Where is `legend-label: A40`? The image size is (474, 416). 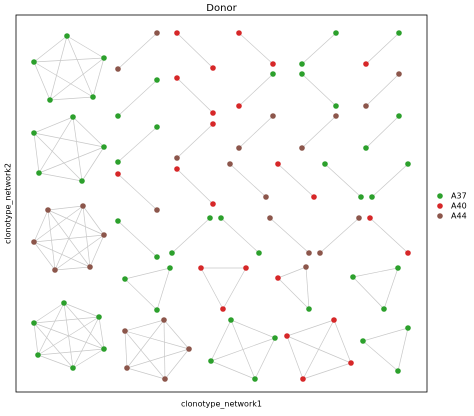 legend-label: A40 is located at coordinates (459, 206).